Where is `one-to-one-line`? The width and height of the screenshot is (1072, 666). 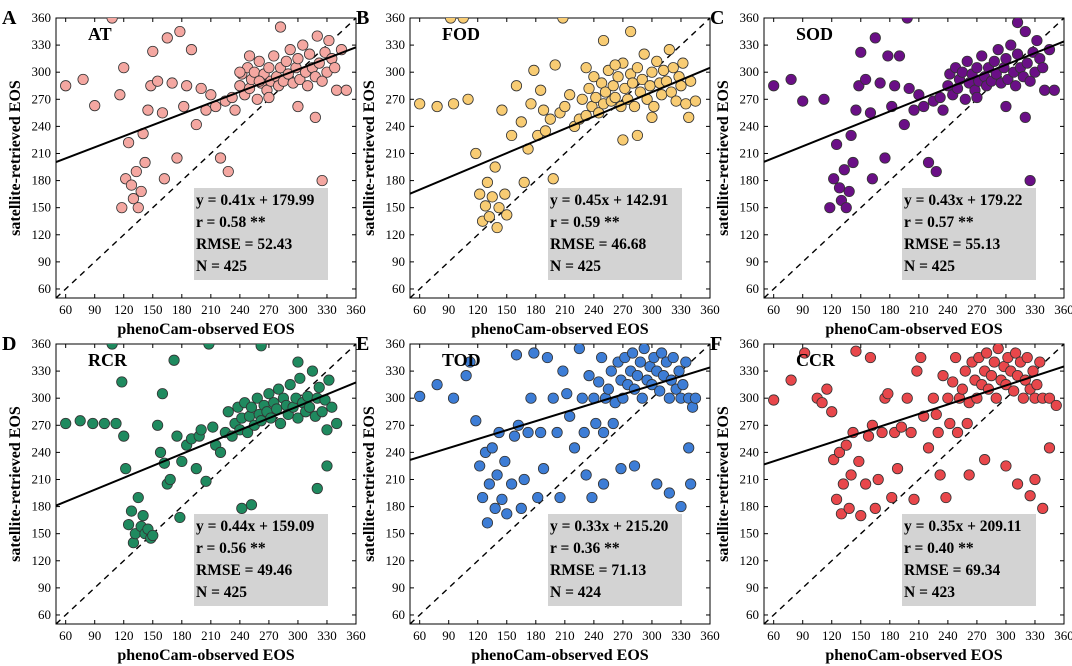 one-to-one-line is located at coordinates (206, 158).